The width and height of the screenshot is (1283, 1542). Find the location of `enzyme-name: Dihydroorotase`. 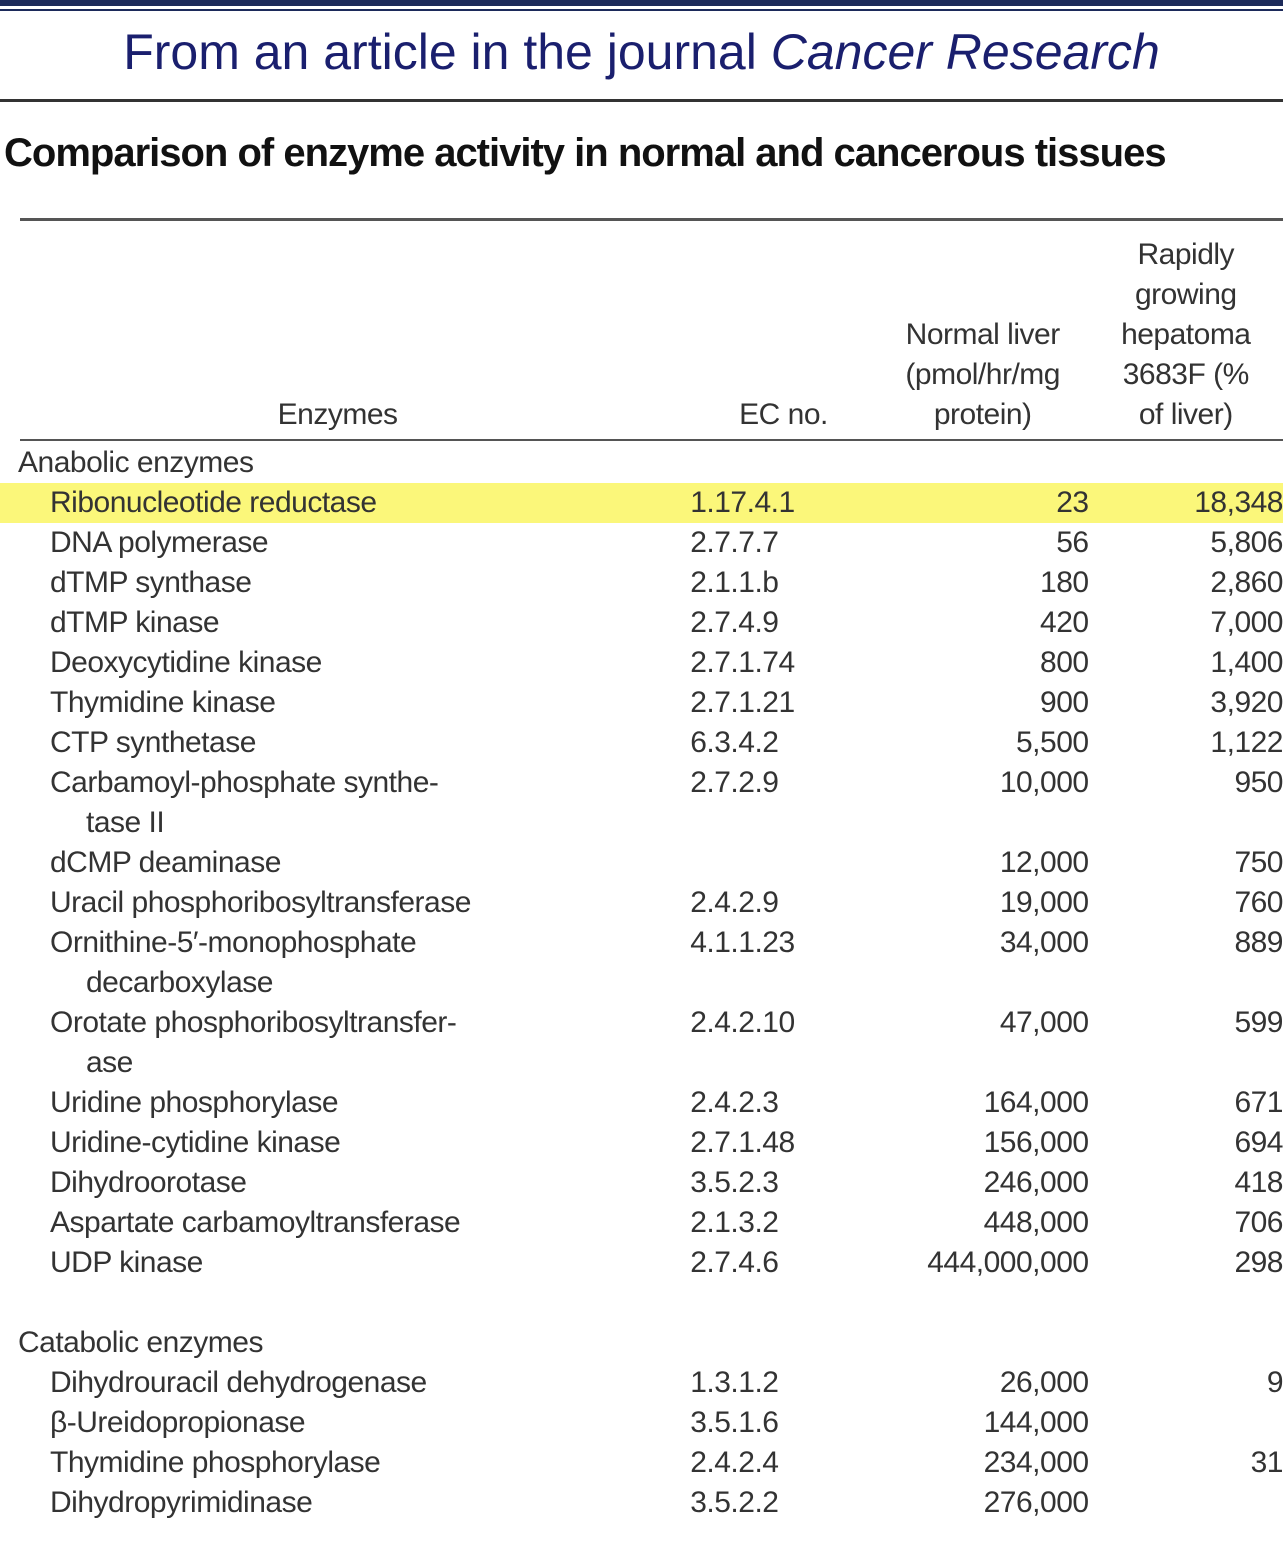

enzyme-name: Dihydroorotase is located at coordinates (148, 1182).